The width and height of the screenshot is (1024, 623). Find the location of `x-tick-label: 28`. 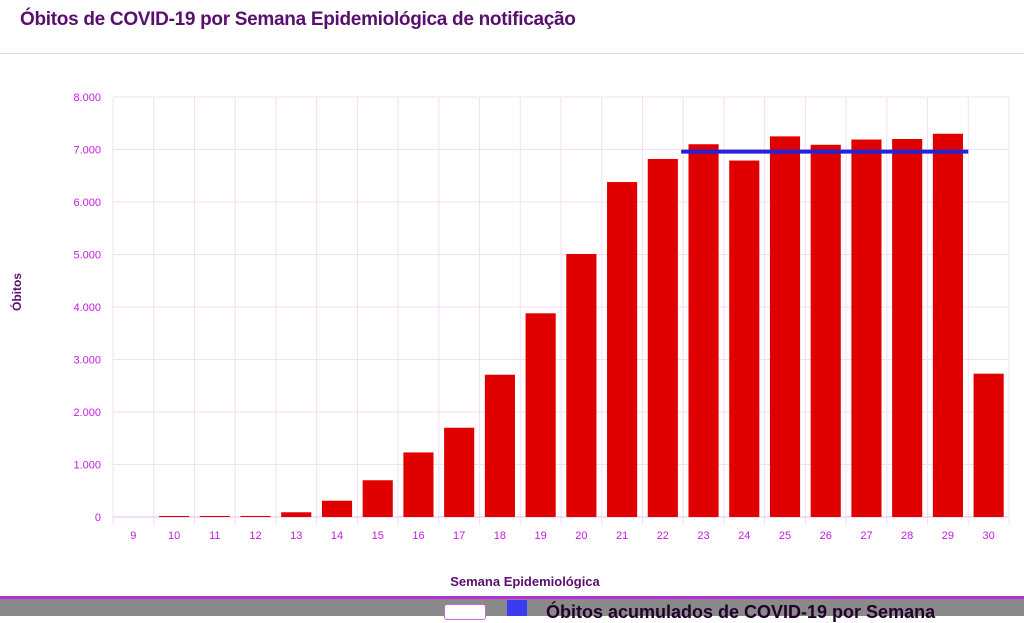

x-tick-label: 28 is located at coordinates (907, 536).